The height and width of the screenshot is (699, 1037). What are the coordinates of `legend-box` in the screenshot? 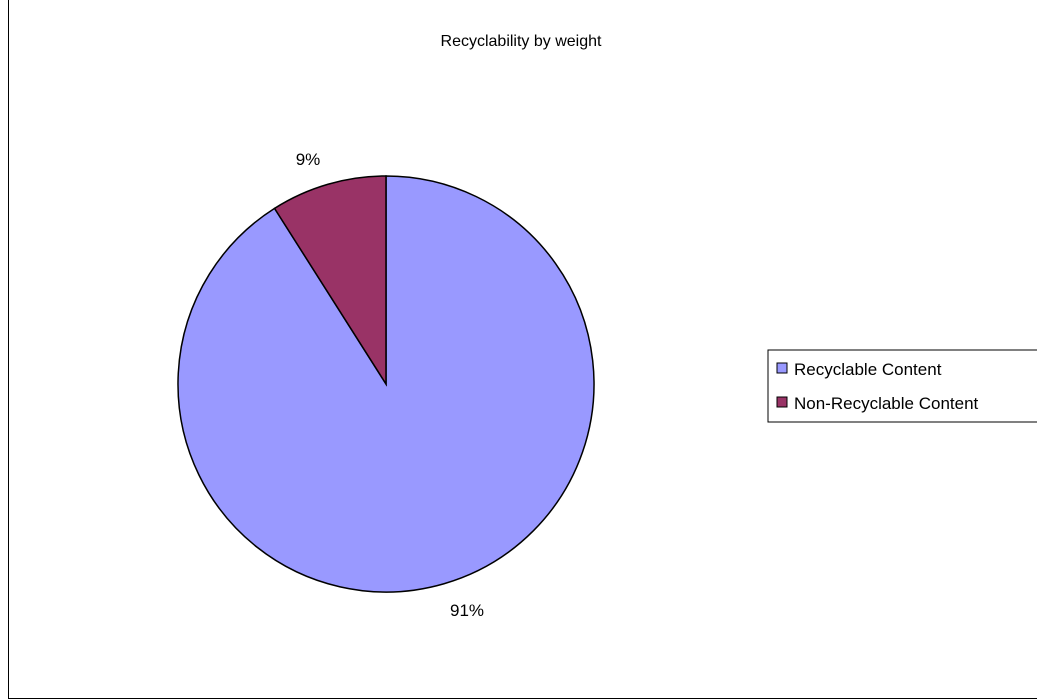 It's located at (902, 386).